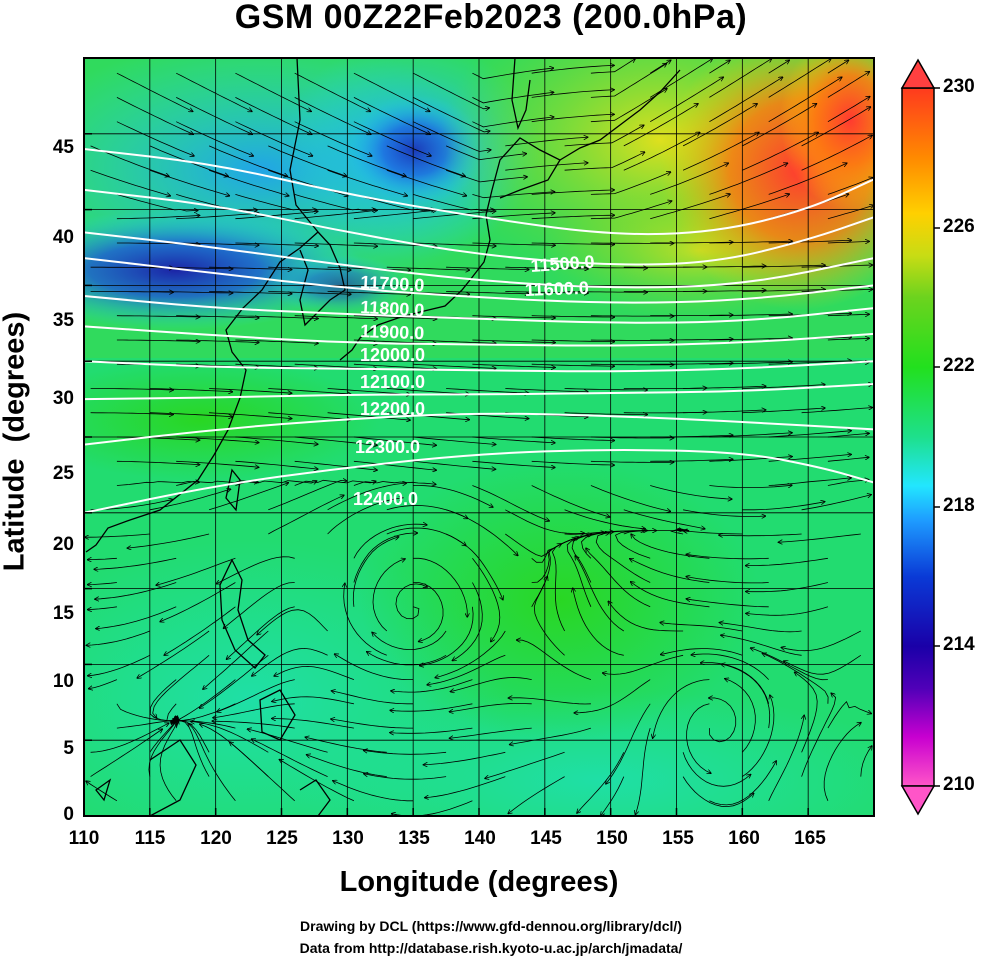 The height and width of the screenshot is (962, 982). Describe the element at coordinates (521, 94) in the screenshot. I see `coast-sakhalin` at that location.